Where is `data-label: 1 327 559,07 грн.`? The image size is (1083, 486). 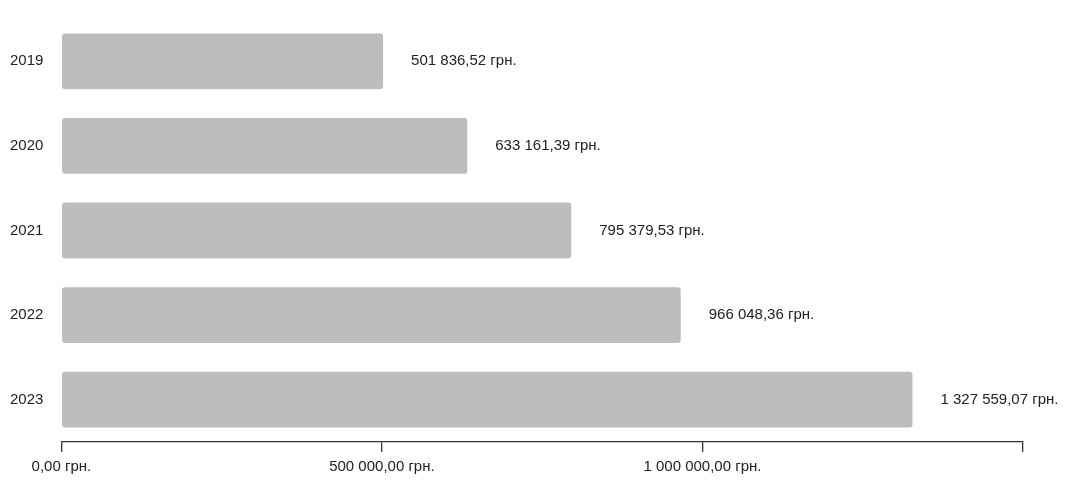 data-label: 1 327 559,07 грн. is located at coordinates (999, 398).